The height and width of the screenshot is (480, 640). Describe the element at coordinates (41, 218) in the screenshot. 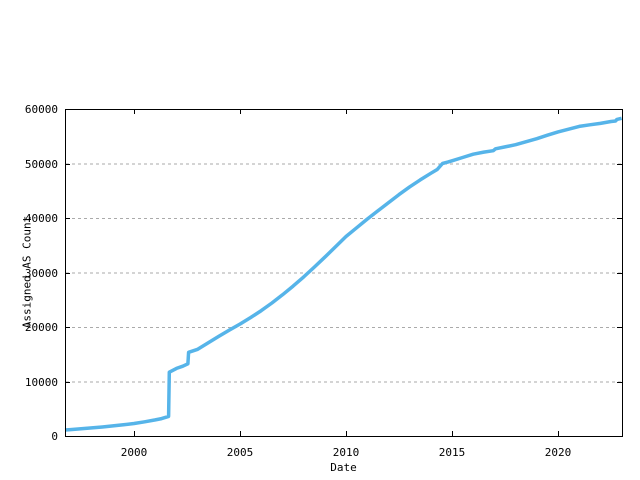

I see `y-tick-label: 40000` at that location.